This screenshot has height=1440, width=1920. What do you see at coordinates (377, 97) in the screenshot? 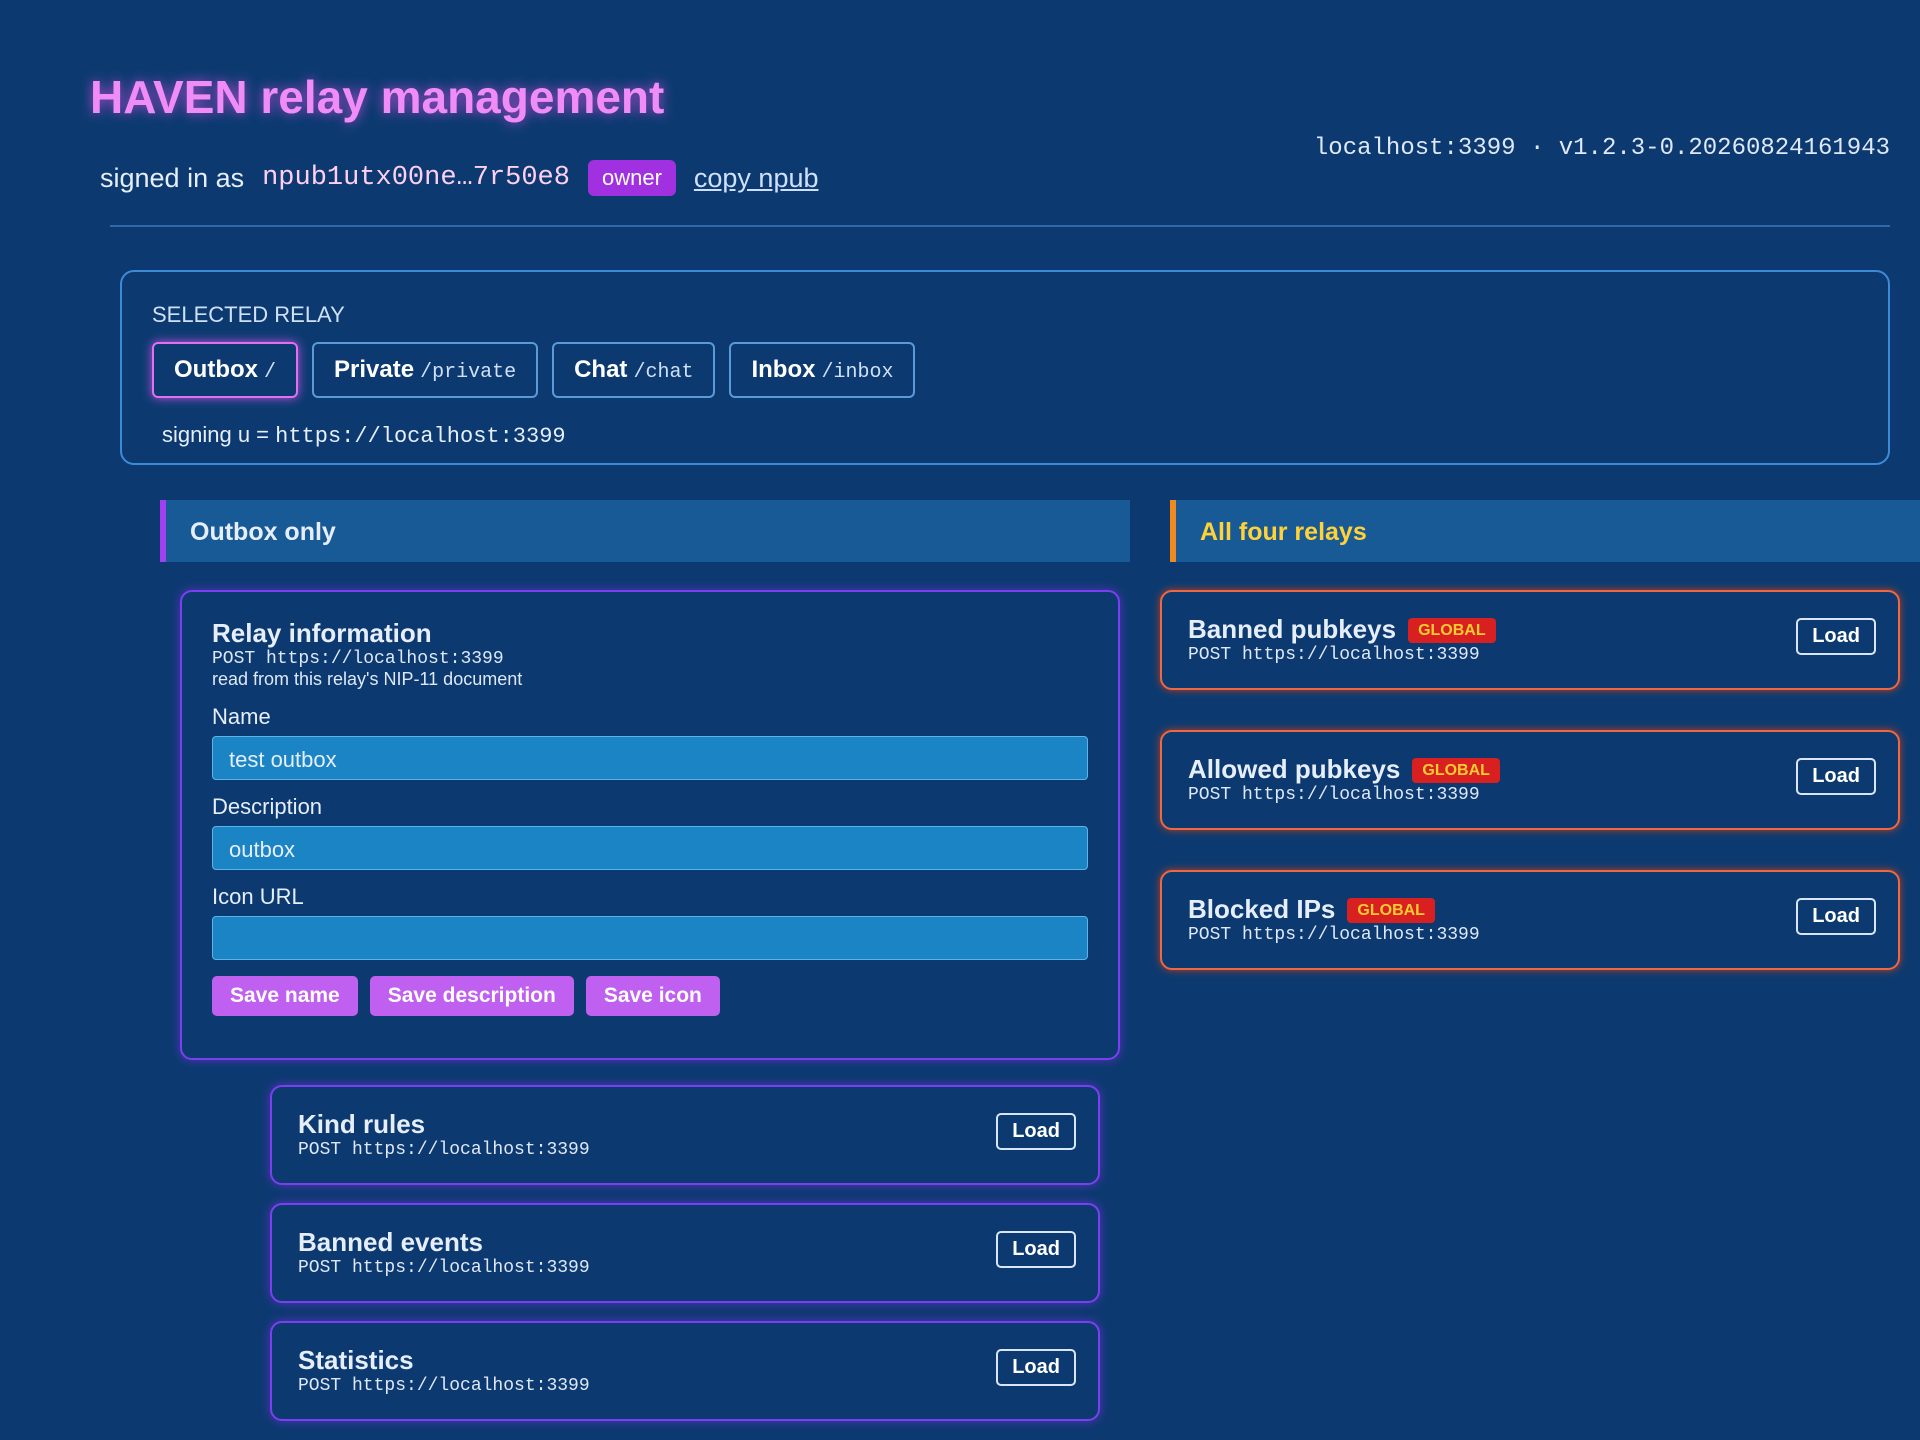
I see `page-title: HAVEN relay management` at bounding box center [377, 97].